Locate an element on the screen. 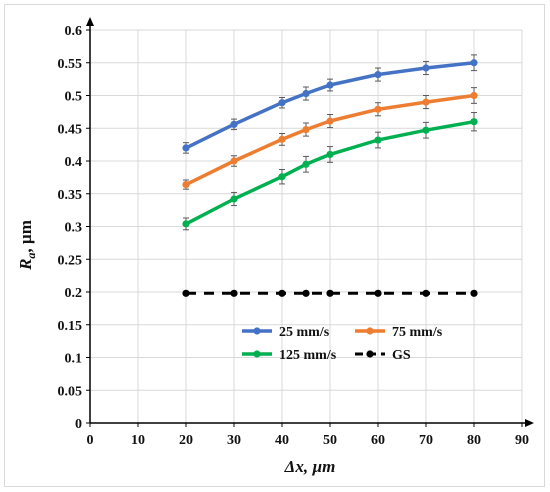 The width and height of the screenshot is (550, 492). legend-item-0: 25 mm/s is located at coordinates (286, 332).